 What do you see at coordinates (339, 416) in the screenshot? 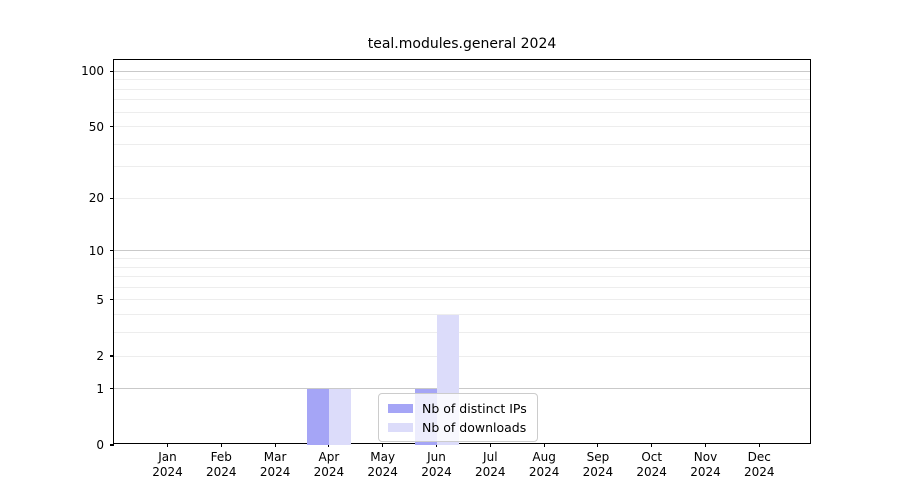
I see `bar-downloads-apr` at bounding box center [339, 416].